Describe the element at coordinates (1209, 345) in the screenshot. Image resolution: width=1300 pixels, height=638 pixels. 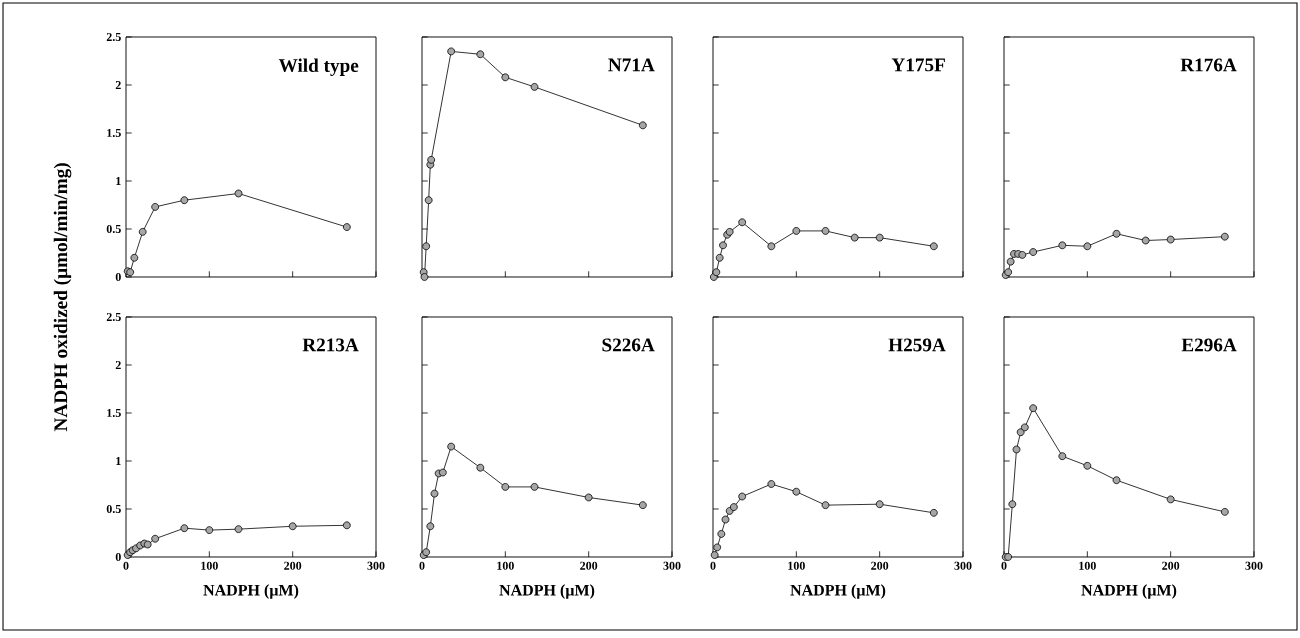
I see `text: E296A` at that location.